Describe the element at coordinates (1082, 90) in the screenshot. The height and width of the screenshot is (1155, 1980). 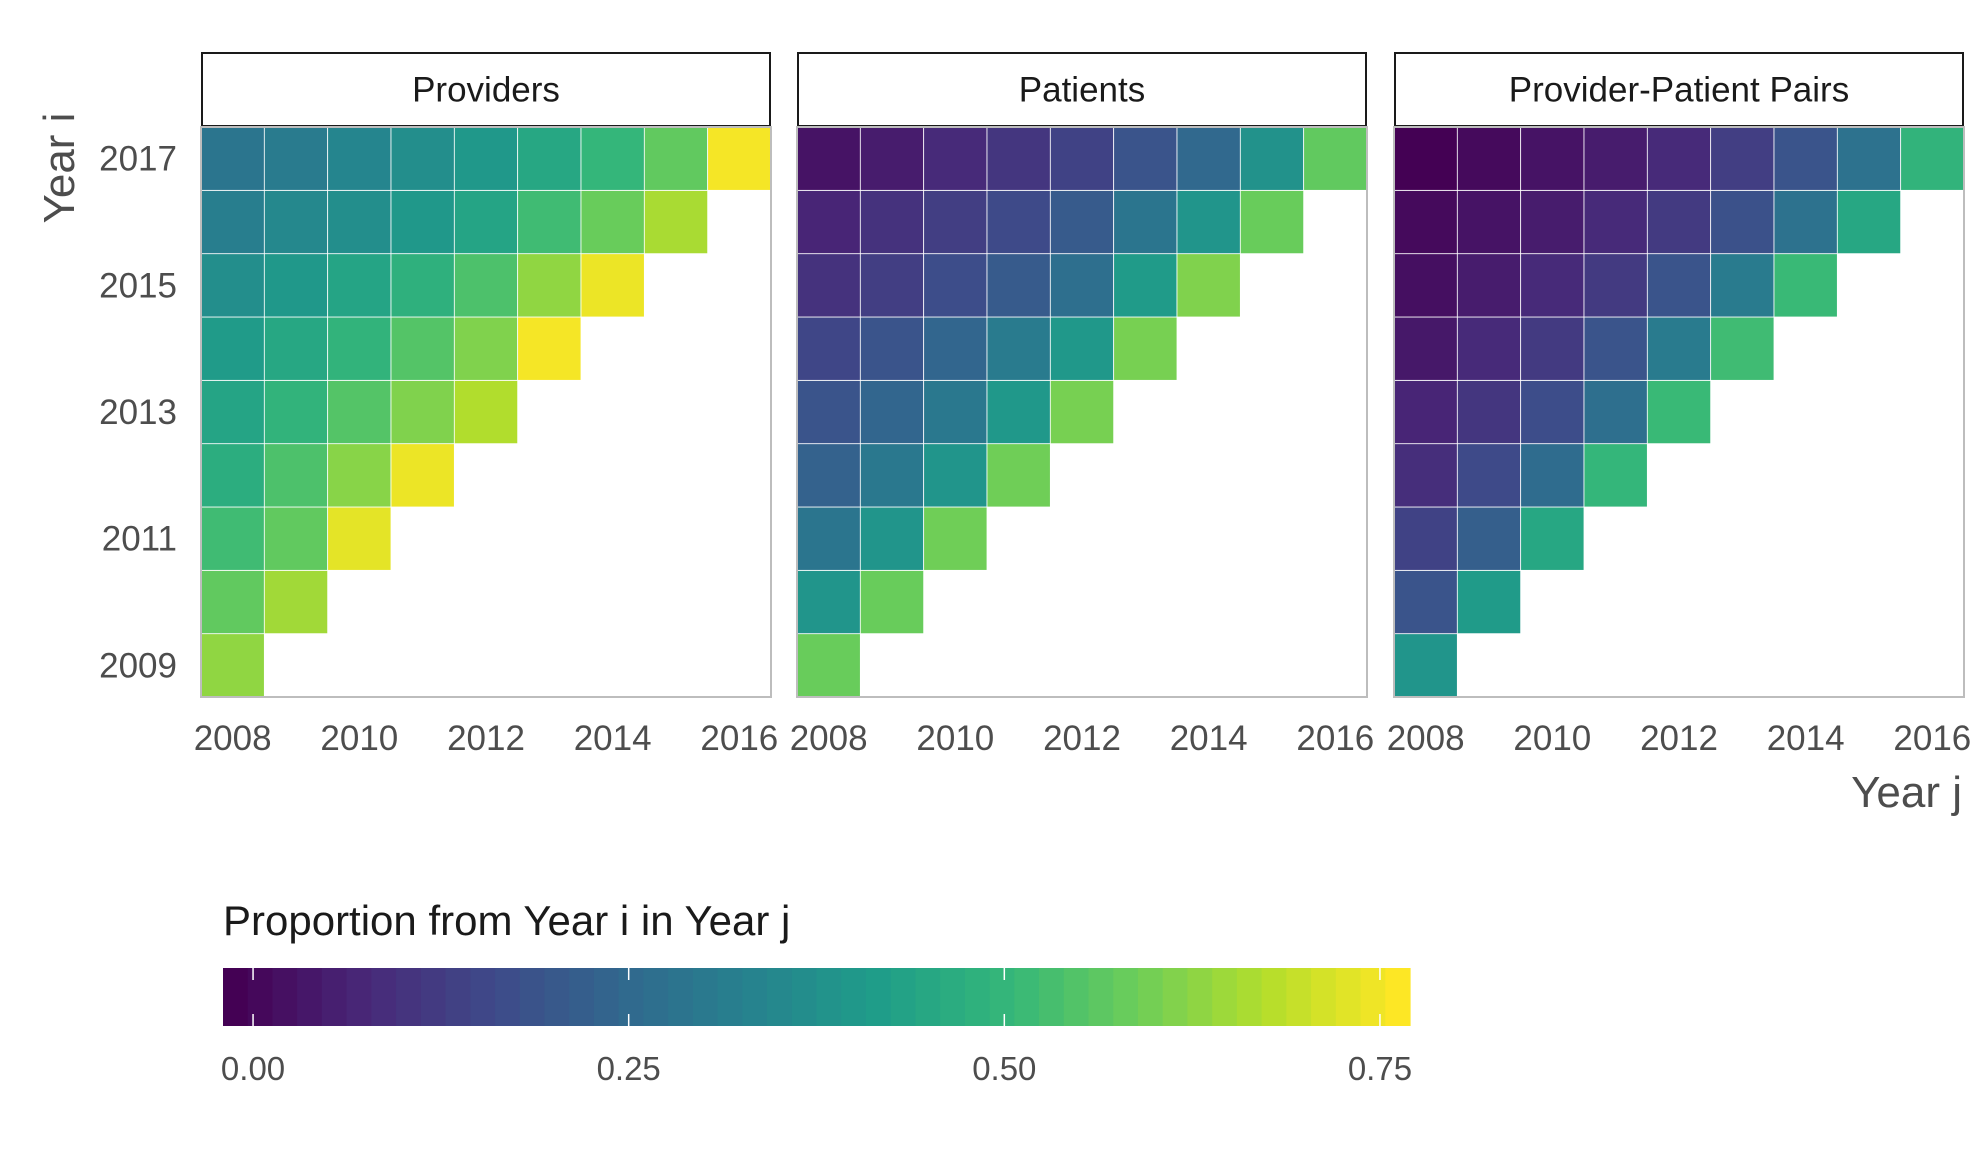
I see `facet-label: Patients` at that location.